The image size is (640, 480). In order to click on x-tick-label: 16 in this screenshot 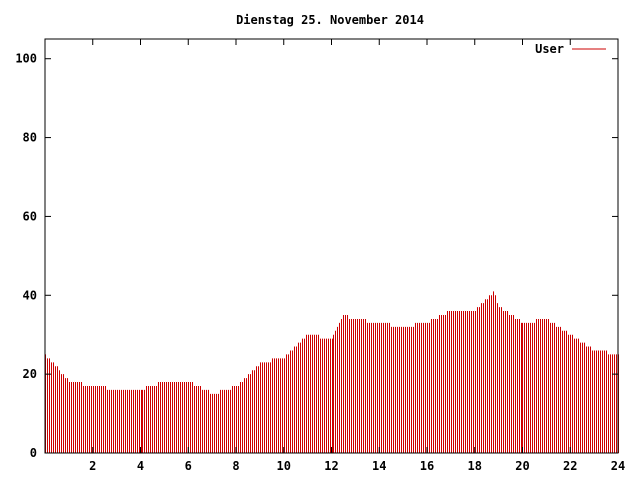, I will do `click(427, 466)`.